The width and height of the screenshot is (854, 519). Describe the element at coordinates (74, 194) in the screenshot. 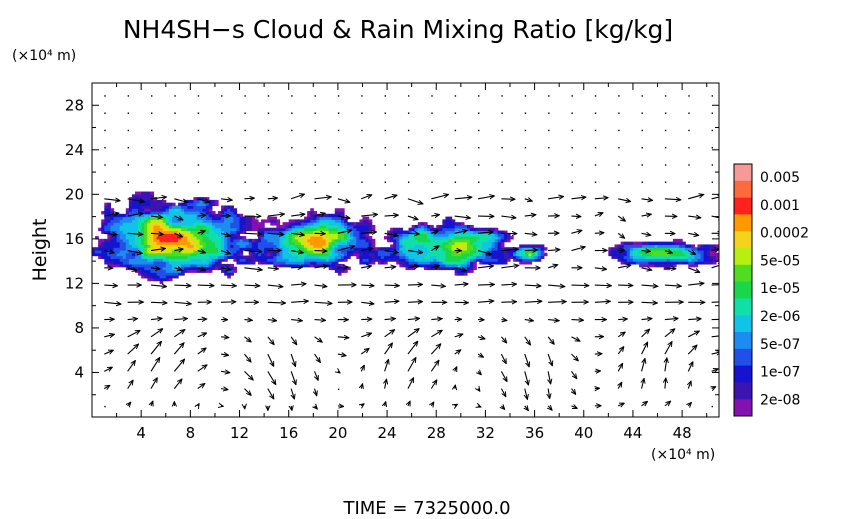

I see `y-tick-label: 20` at that location.